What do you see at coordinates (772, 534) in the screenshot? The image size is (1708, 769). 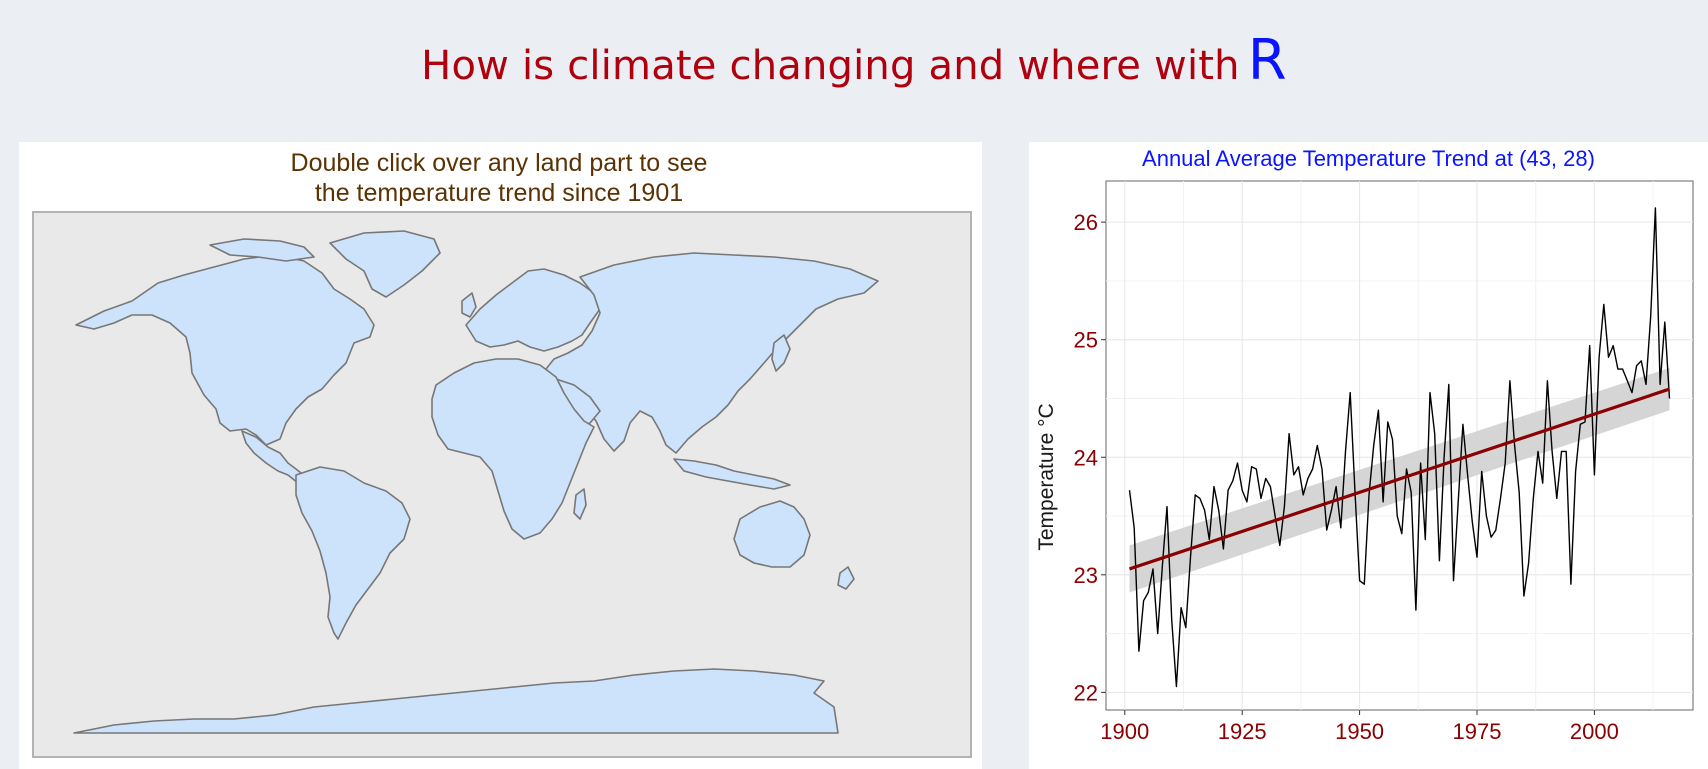 I see `land-australia` at bounding box center [772, 534].